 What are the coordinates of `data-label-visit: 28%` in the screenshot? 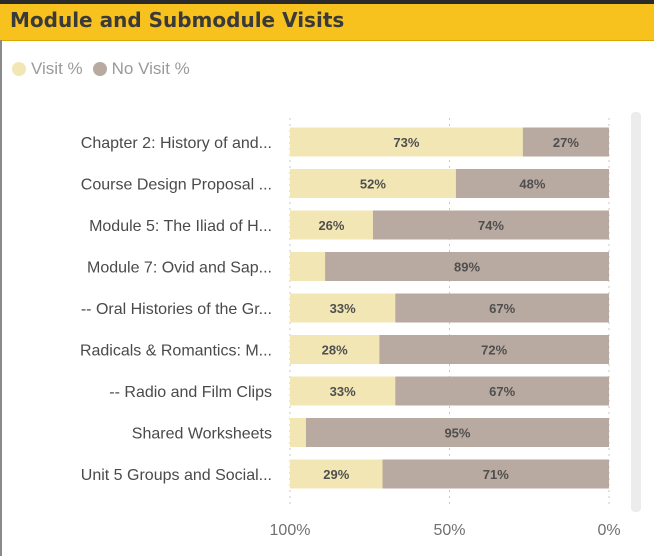 It's located at (335, 350).